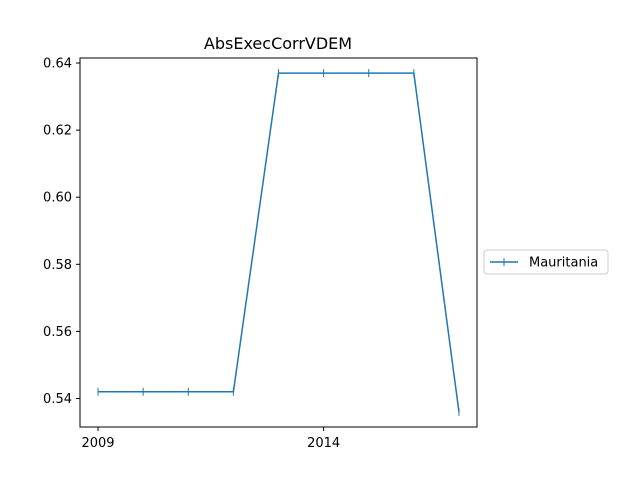 Image resolution: width=640 pixels, height=480 pixels. Describe the element at coordinates (323, 443) in the screenshot. I see `x-tick-label: 2014` at that location.